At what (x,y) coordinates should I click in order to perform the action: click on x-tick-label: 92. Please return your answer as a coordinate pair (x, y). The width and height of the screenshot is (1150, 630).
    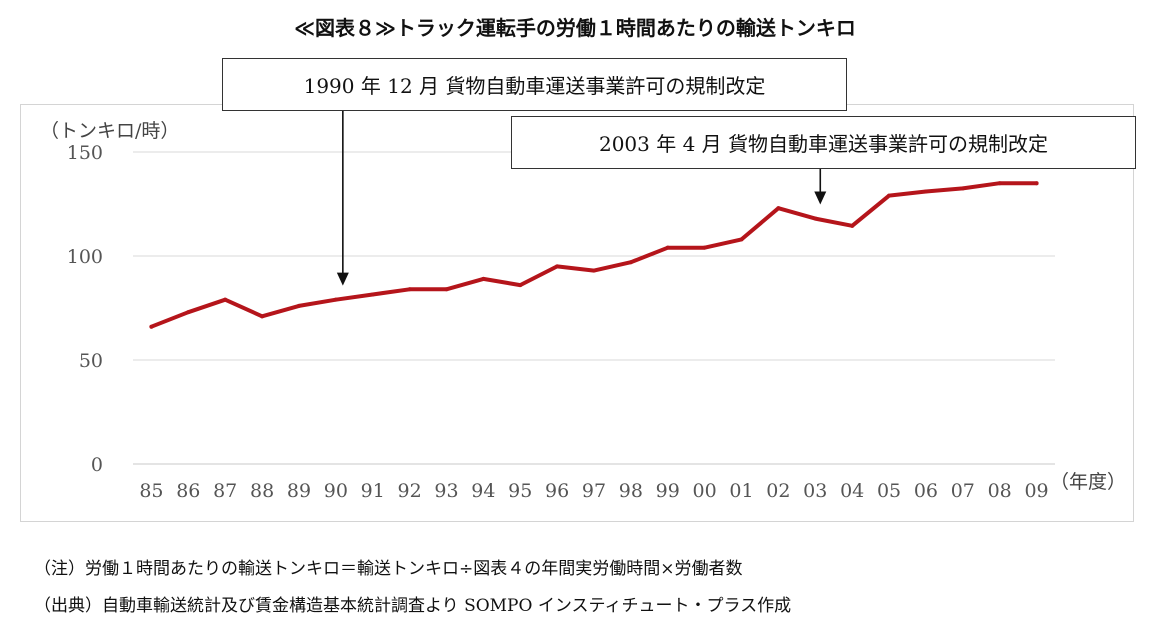
    Looking at the image, I should click on (410, 491).